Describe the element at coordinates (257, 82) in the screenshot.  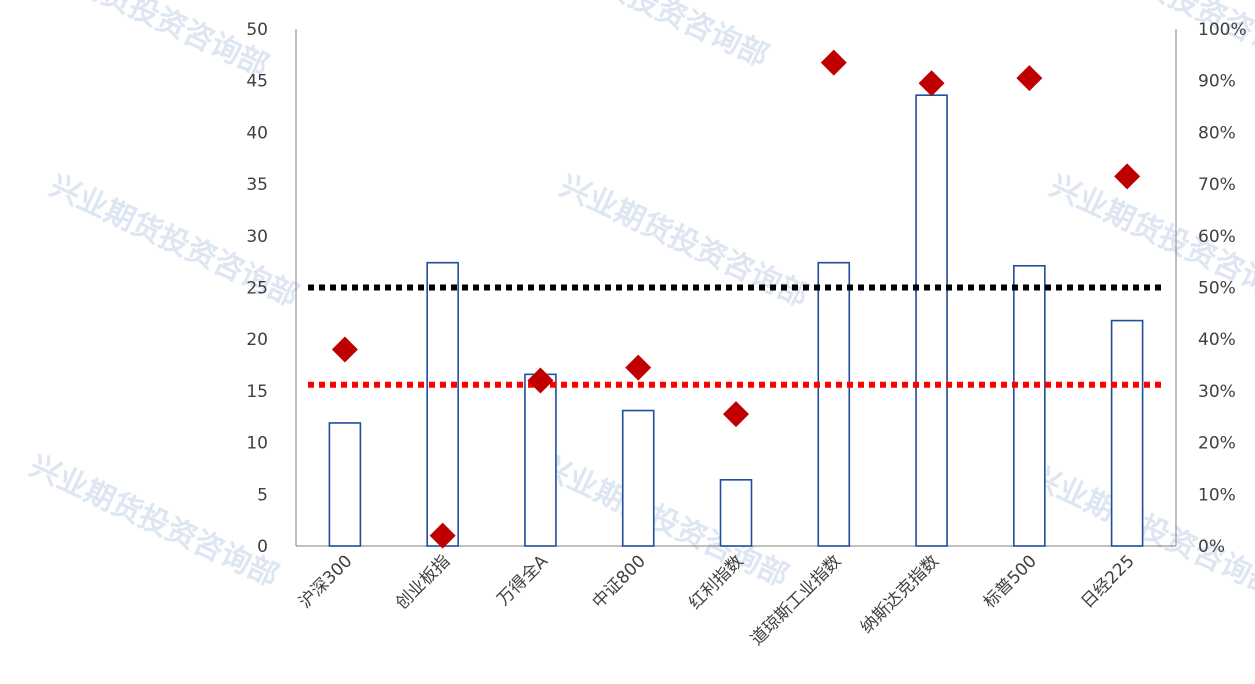
I see `y-tick-label: 45` at that location.